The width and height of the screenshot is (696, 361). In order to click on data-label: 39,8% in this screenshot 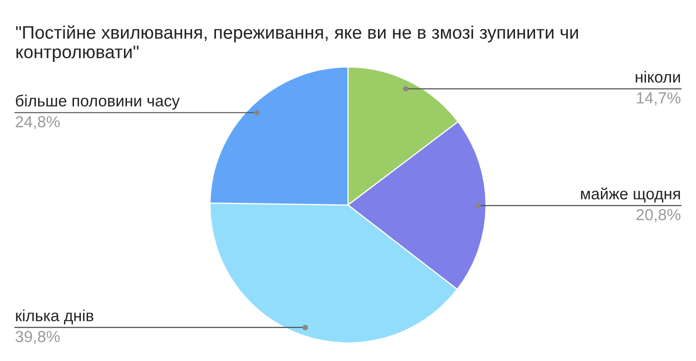, I will do `click(38, 337)`.